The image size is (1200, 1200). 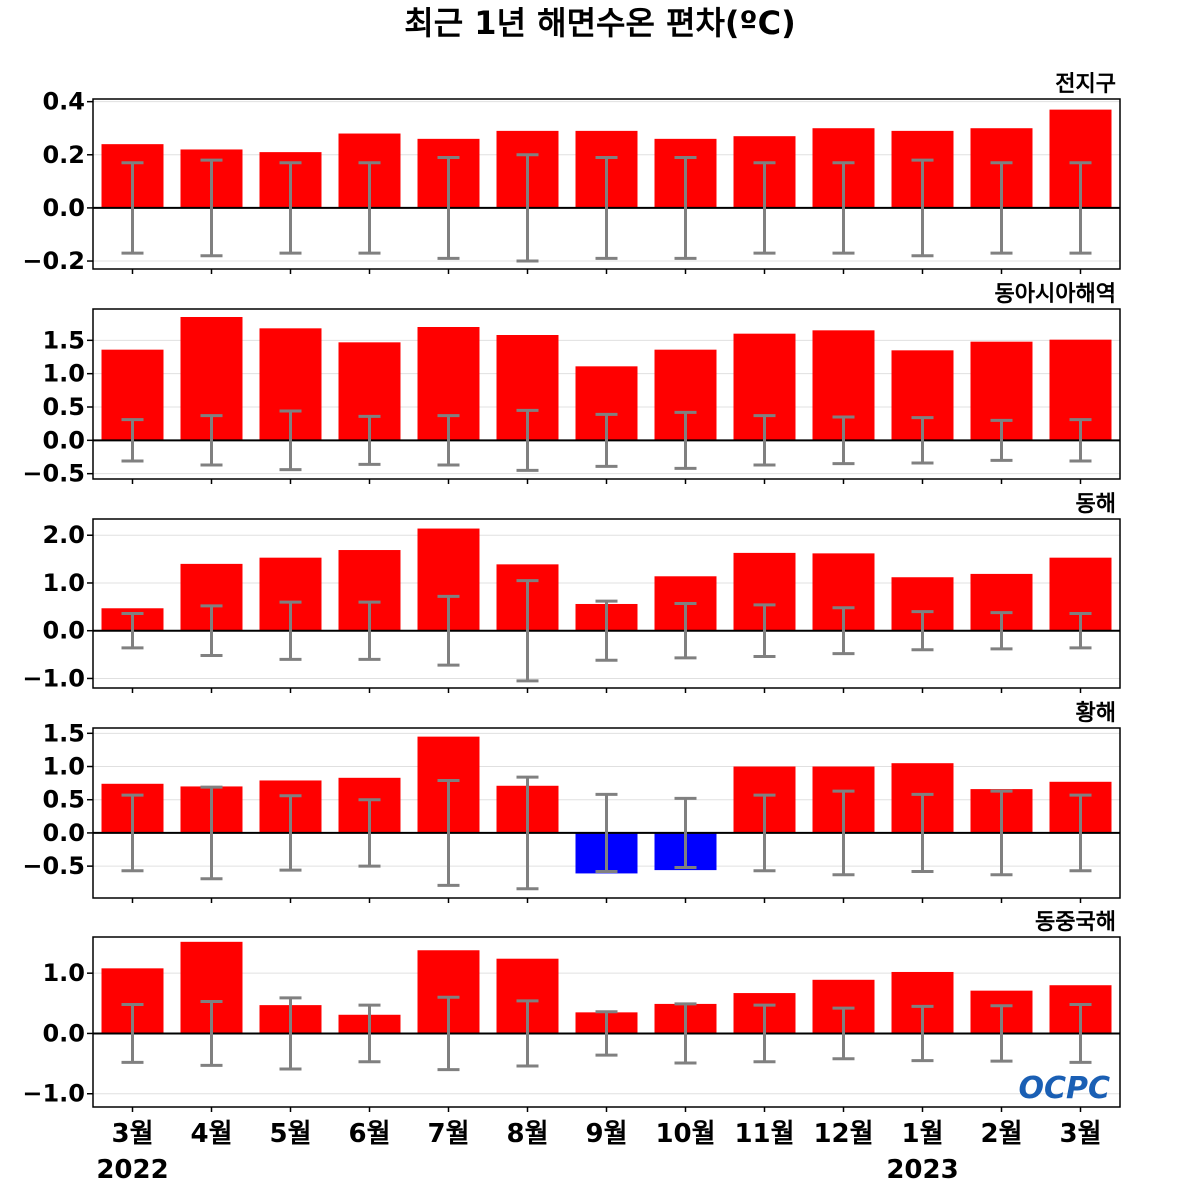 I want to click on month-axis: 3월 4월 5월 6월 7월 8월 9월 10월 11월 12월 1월 2월 3월 2022 2023, so click(x=598, y=1152).